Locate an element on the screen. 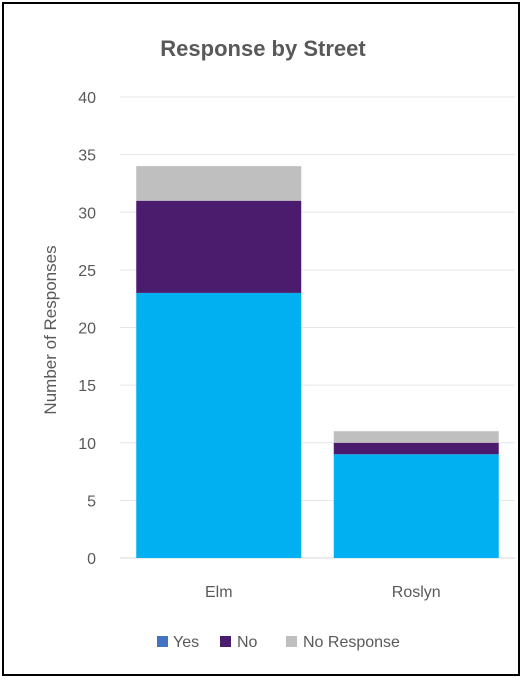 This screenshot has height=680, width=526. y-axis-label: Number of Responses is located at coordinates (50, 329).